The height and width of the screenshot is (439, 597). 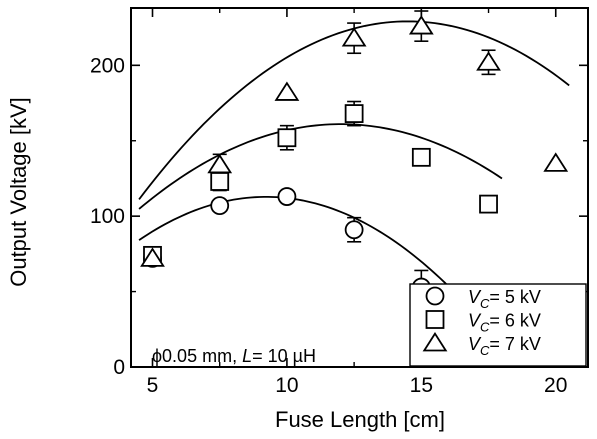 I want to click on legend-marker-triangle, so click(x=435, y=341).